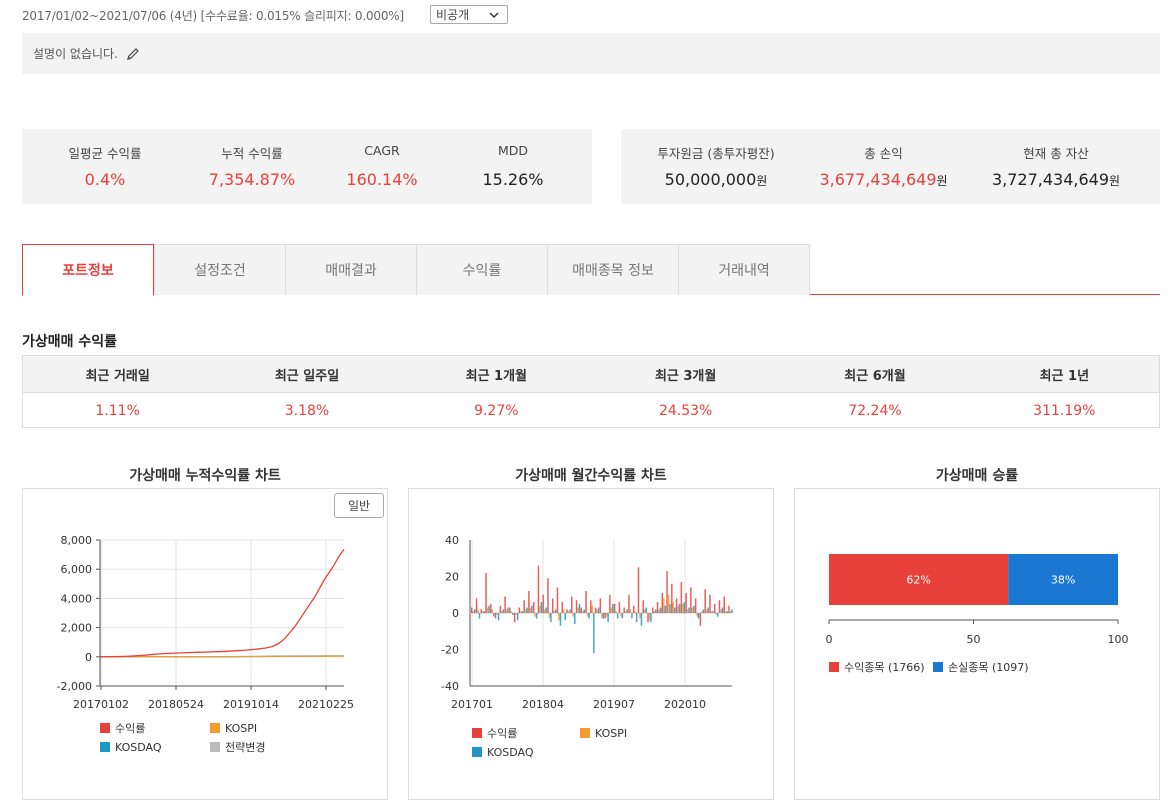  I want to click on stat-principal: 투자원금 (총투자평잔) 50,000,000원, so click(716, 166).